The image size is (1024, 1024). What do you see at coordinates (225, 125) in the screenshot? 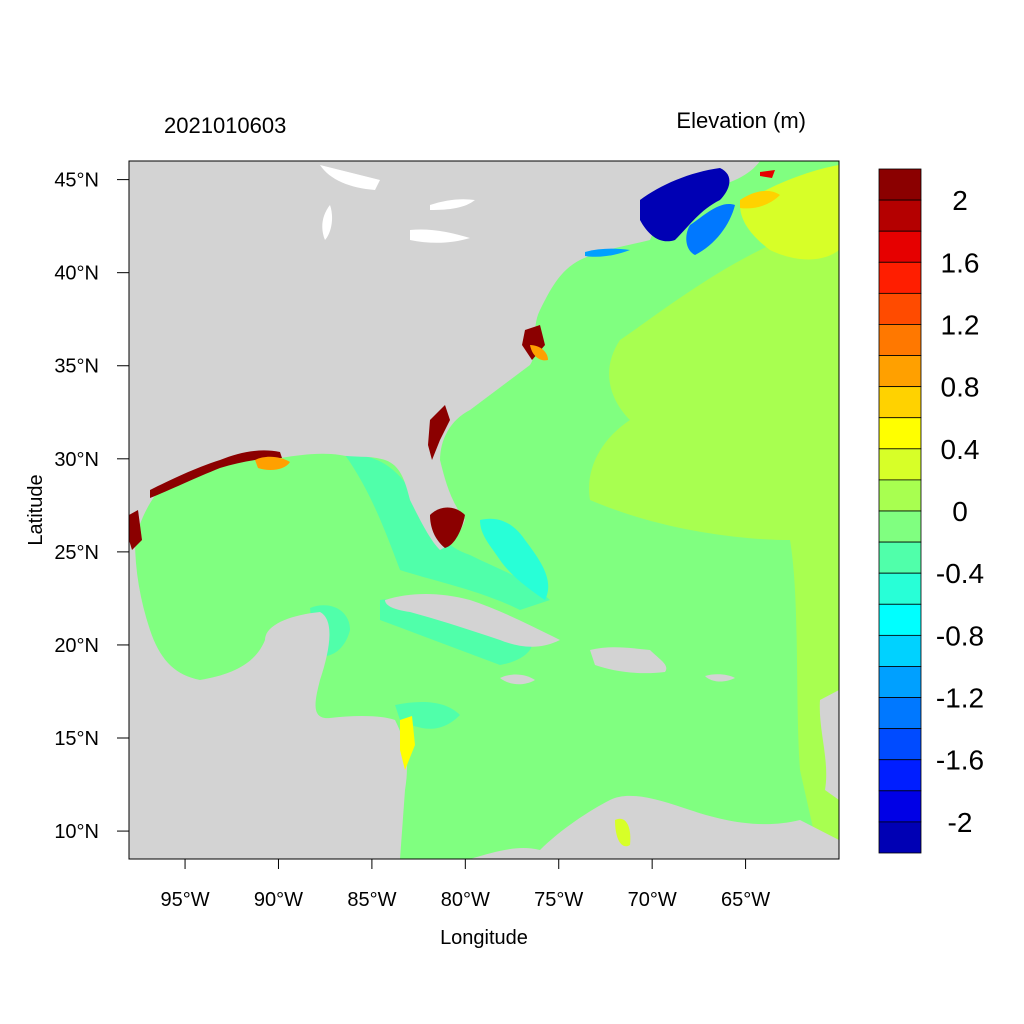
I see `timestamp-title: 2021010603` at bounding box center [225, 125].